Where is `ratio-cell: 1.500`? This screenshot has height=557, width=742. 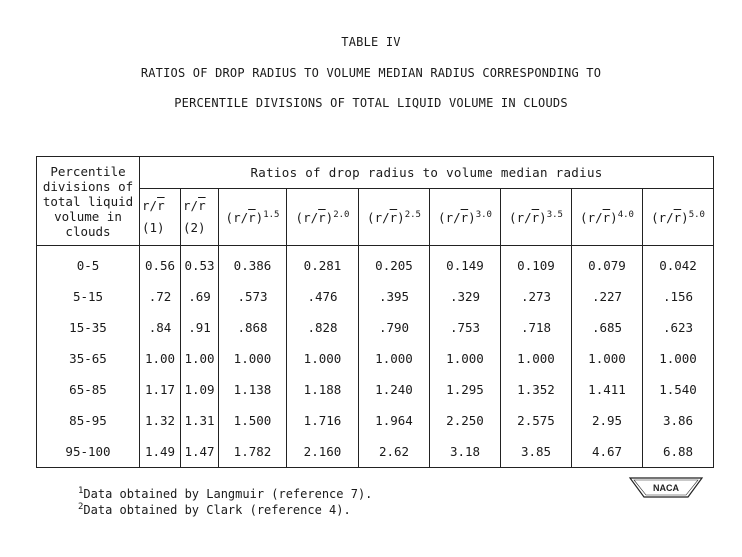 ratio-cell: 1.500 is located at coordinates (252, 420).